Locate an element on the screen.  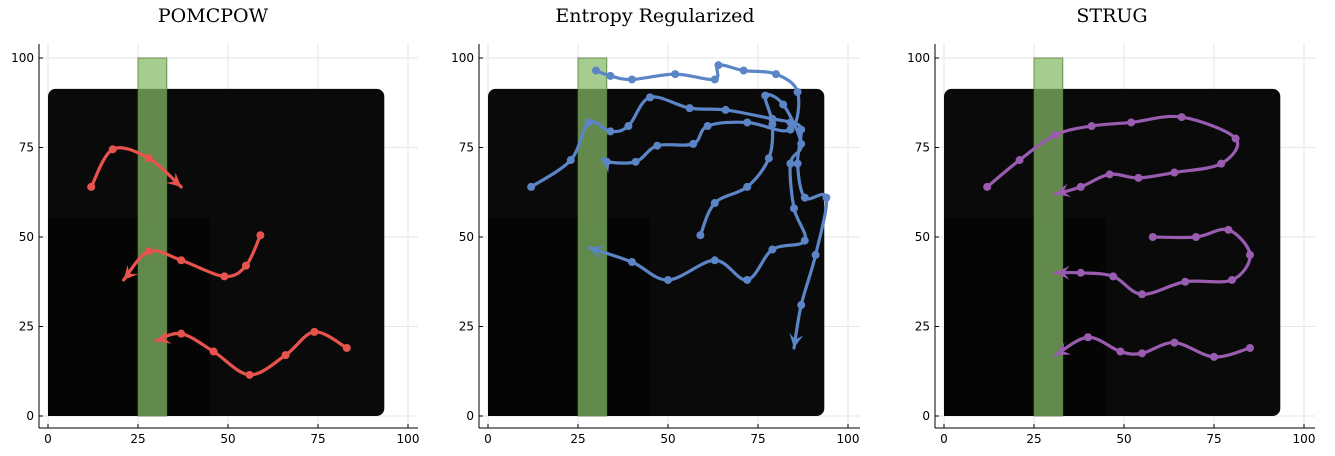
subplot-title: Entropy Regularized is located at coordinates (654, 16).